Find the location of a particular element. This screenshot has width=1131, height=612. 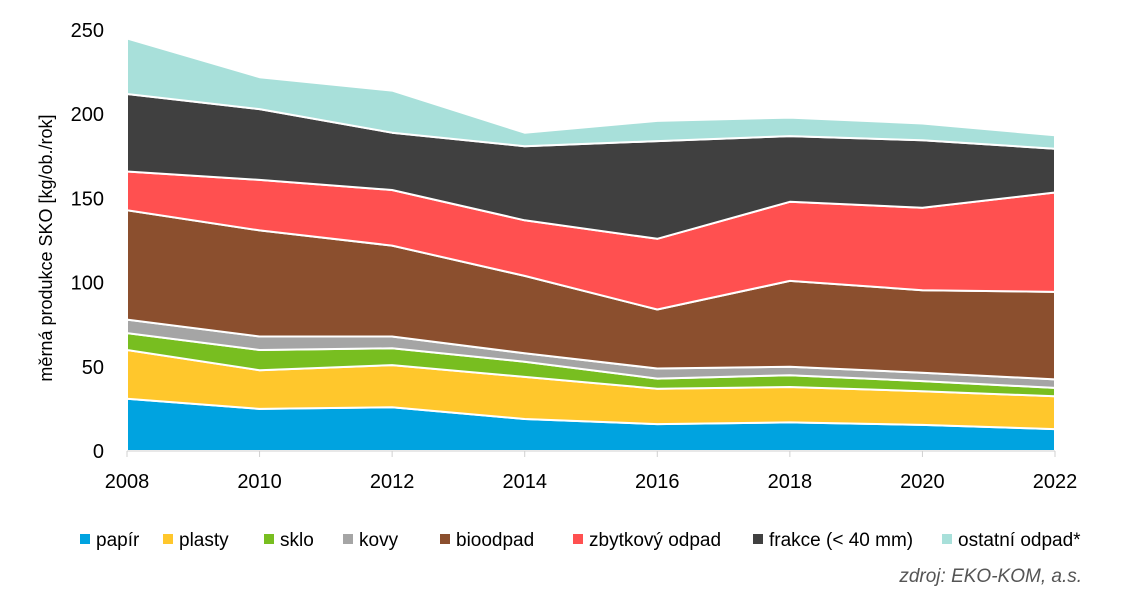

x-tick-label: 2010 is located at coordinates (259, 482).